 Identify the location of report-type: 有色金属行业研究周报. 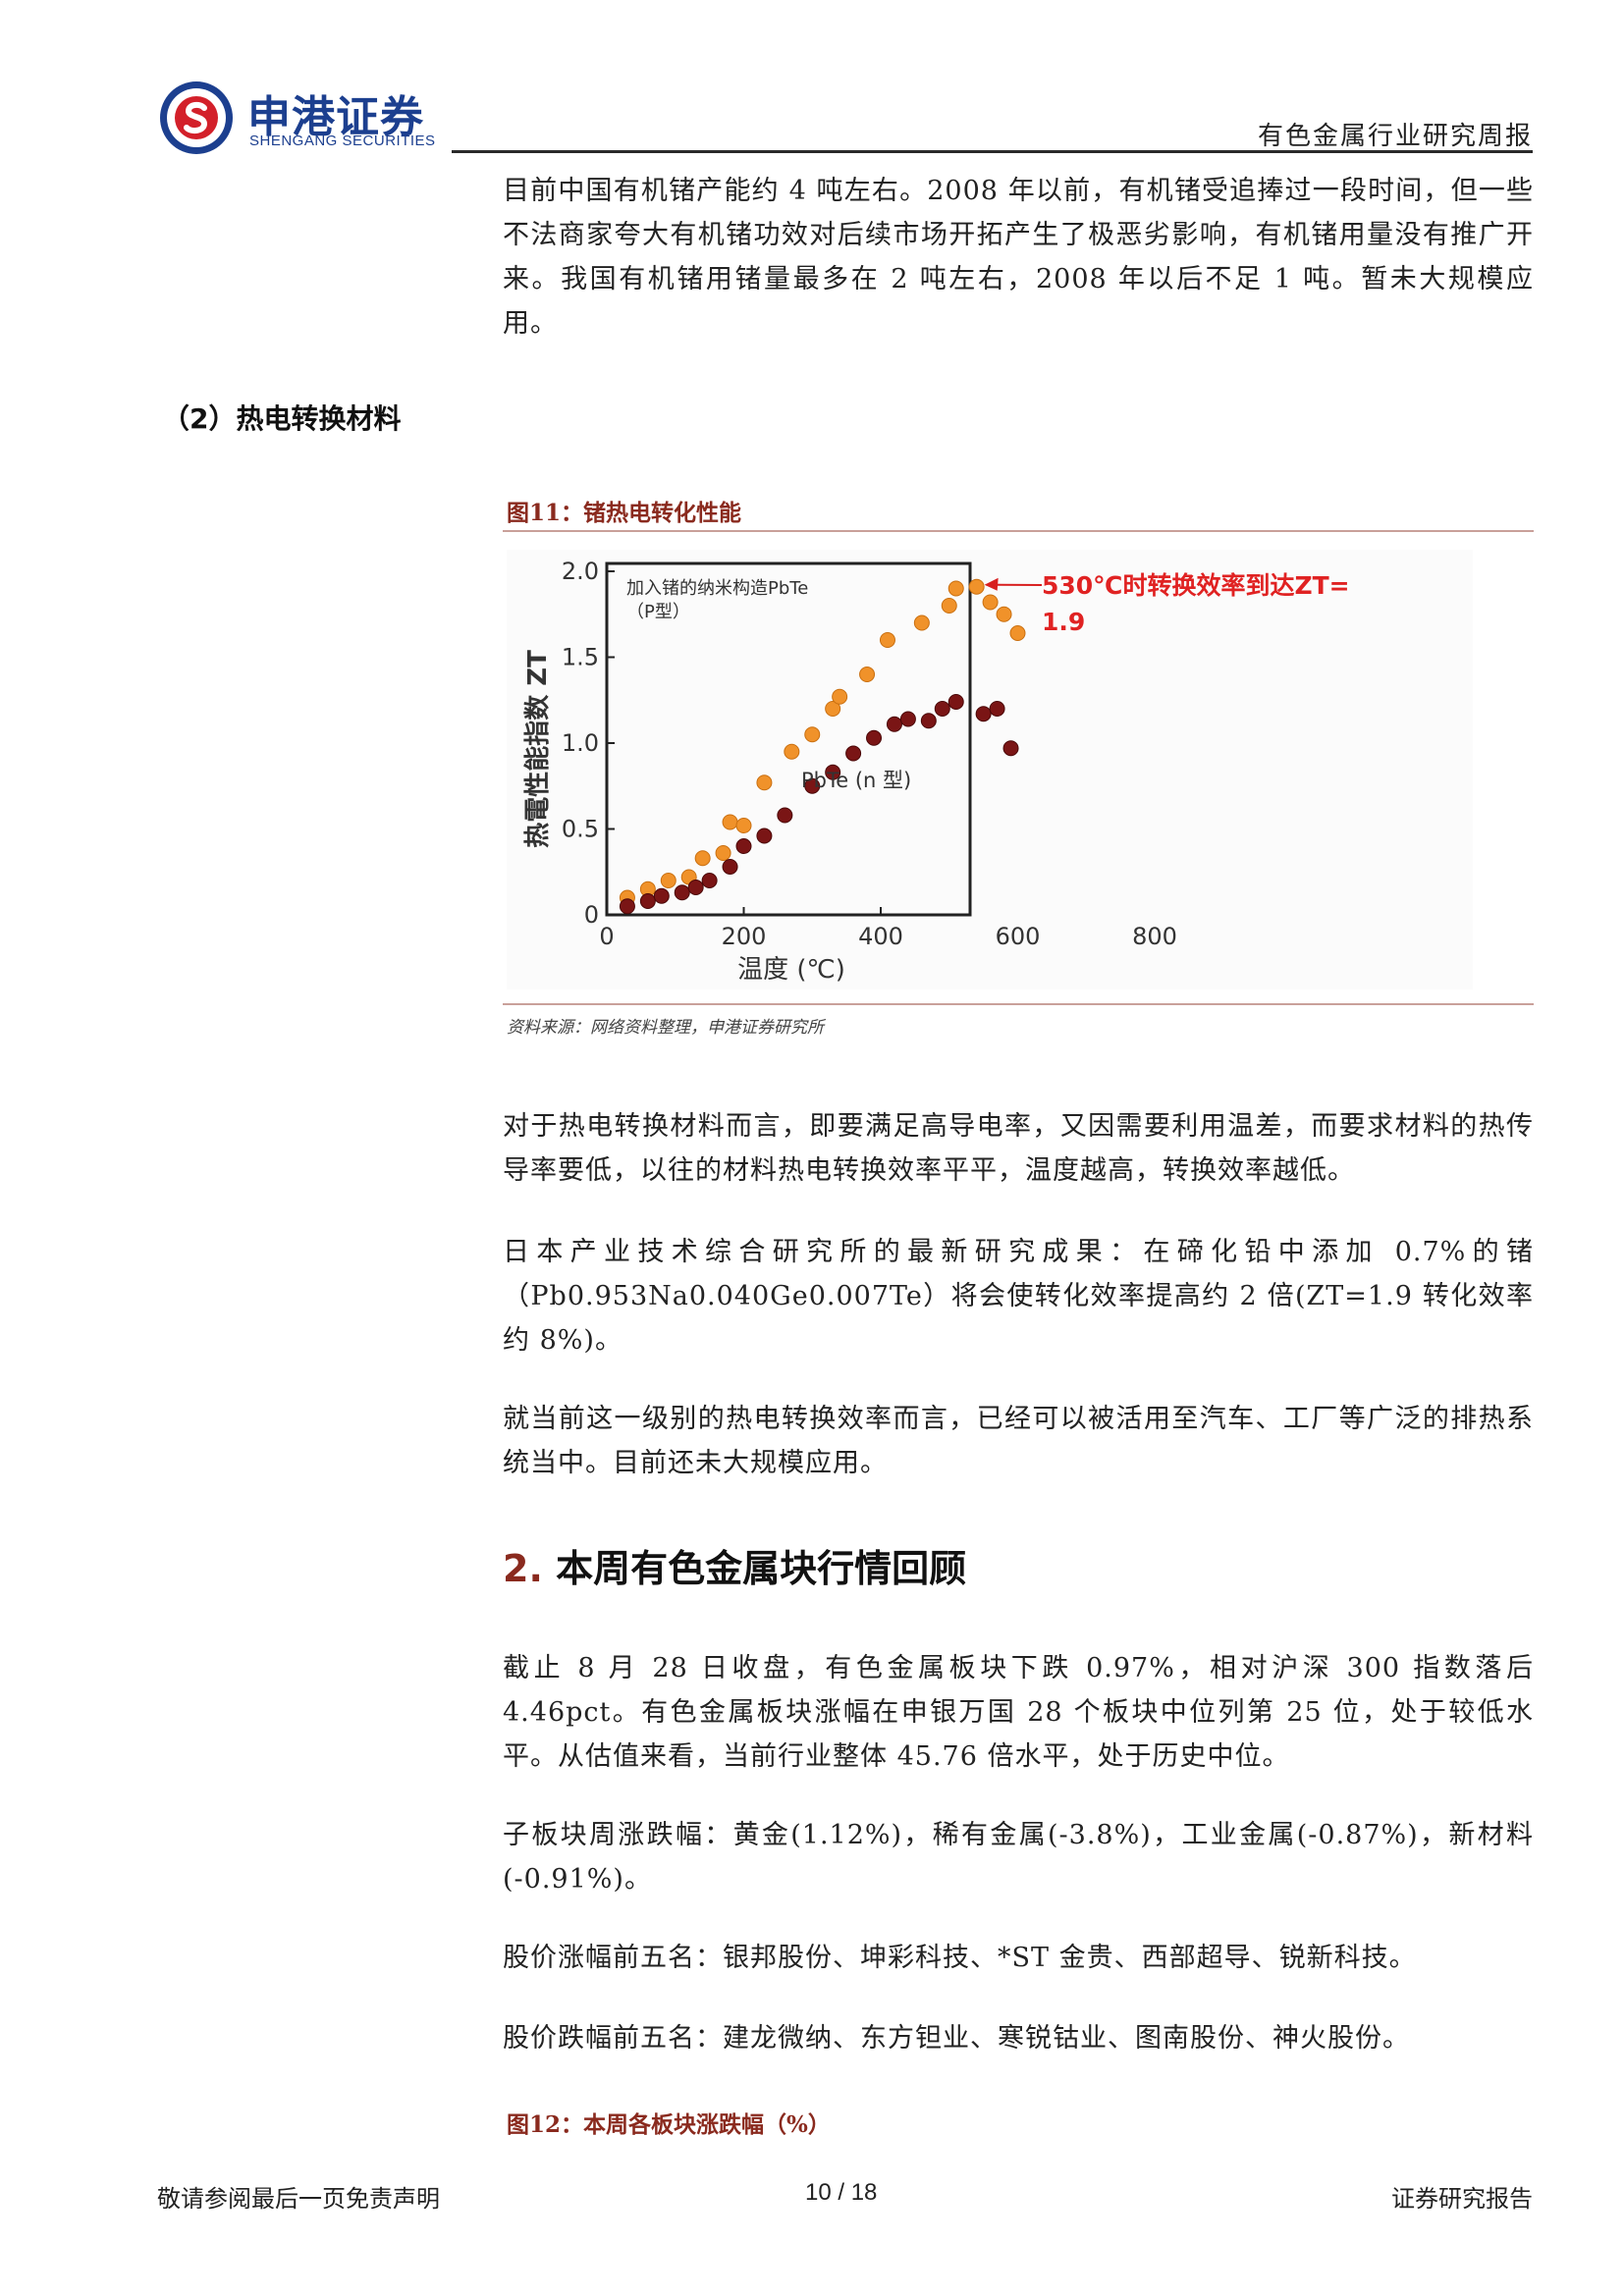
(1395, 136).